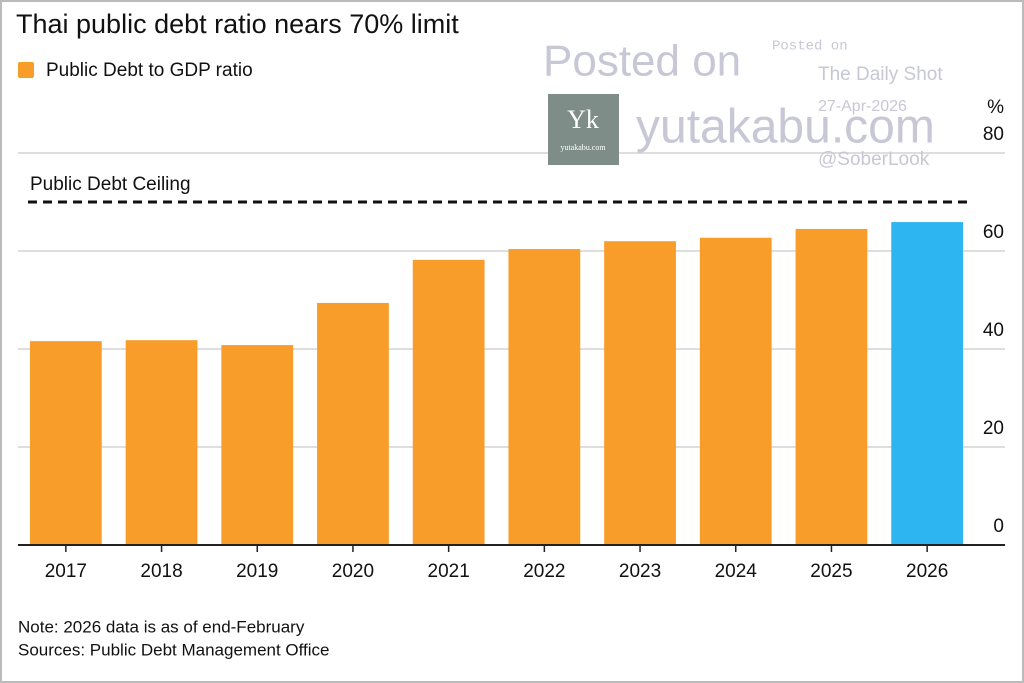  What do you see at coordinates (161, 626) in the screenshot?
I see `note: Note: 2026 data is as of end-February` at bounding box center [161, 626].